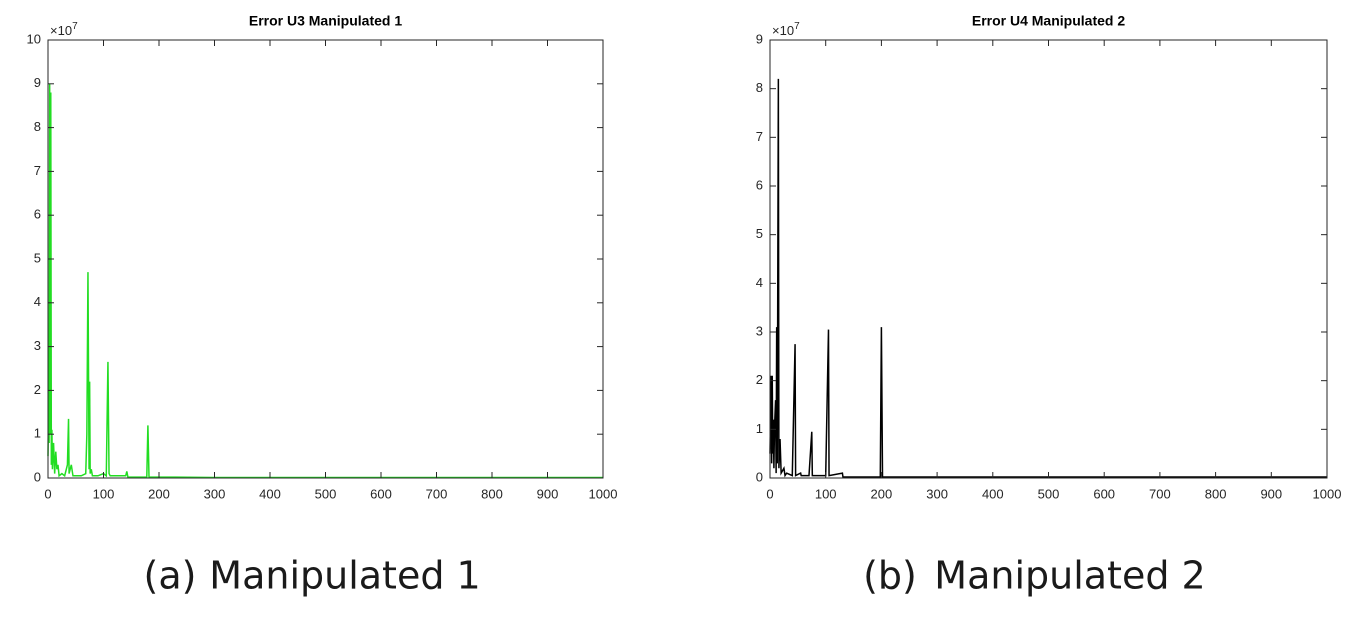  I want to click on caption: Manipulated 1, so click(344, 576).